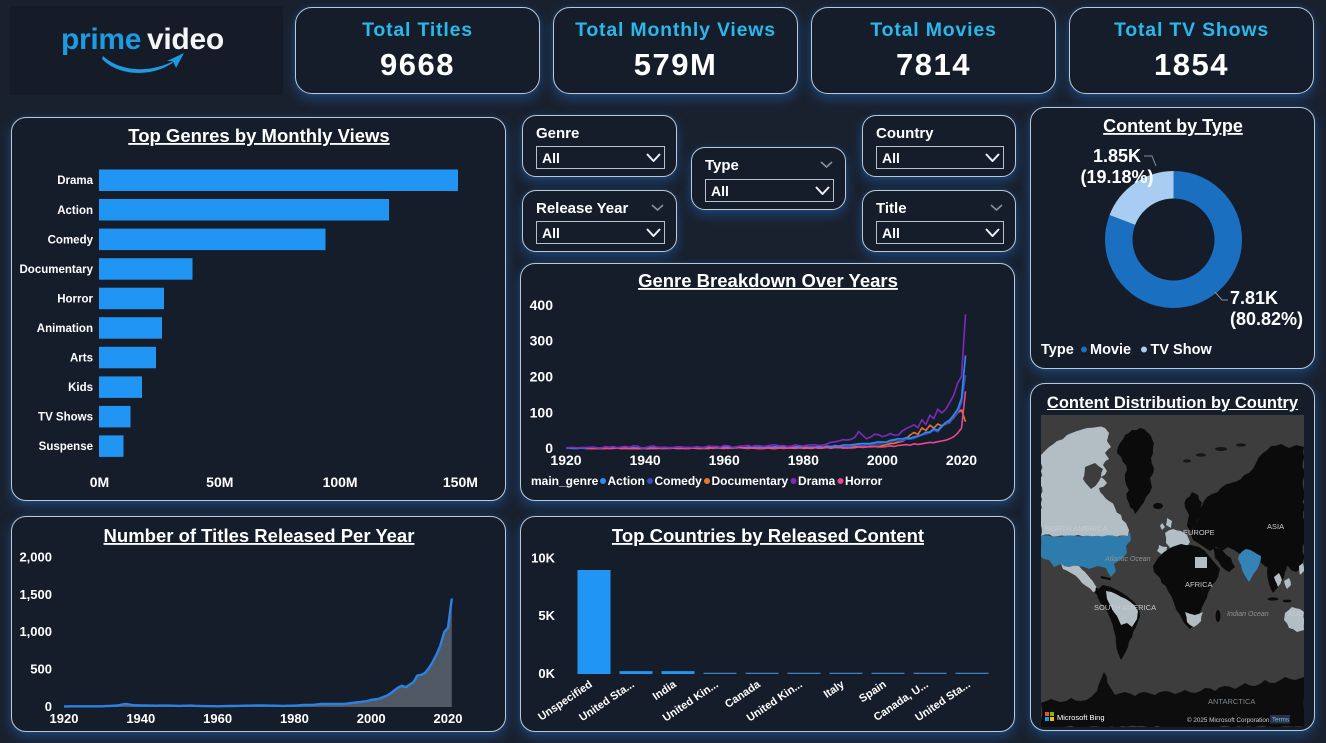  What do you see at coordinates (1254, 298) in the screenshot?
I see `svg-text: 7.81K` at bounding box center [1254, 298].